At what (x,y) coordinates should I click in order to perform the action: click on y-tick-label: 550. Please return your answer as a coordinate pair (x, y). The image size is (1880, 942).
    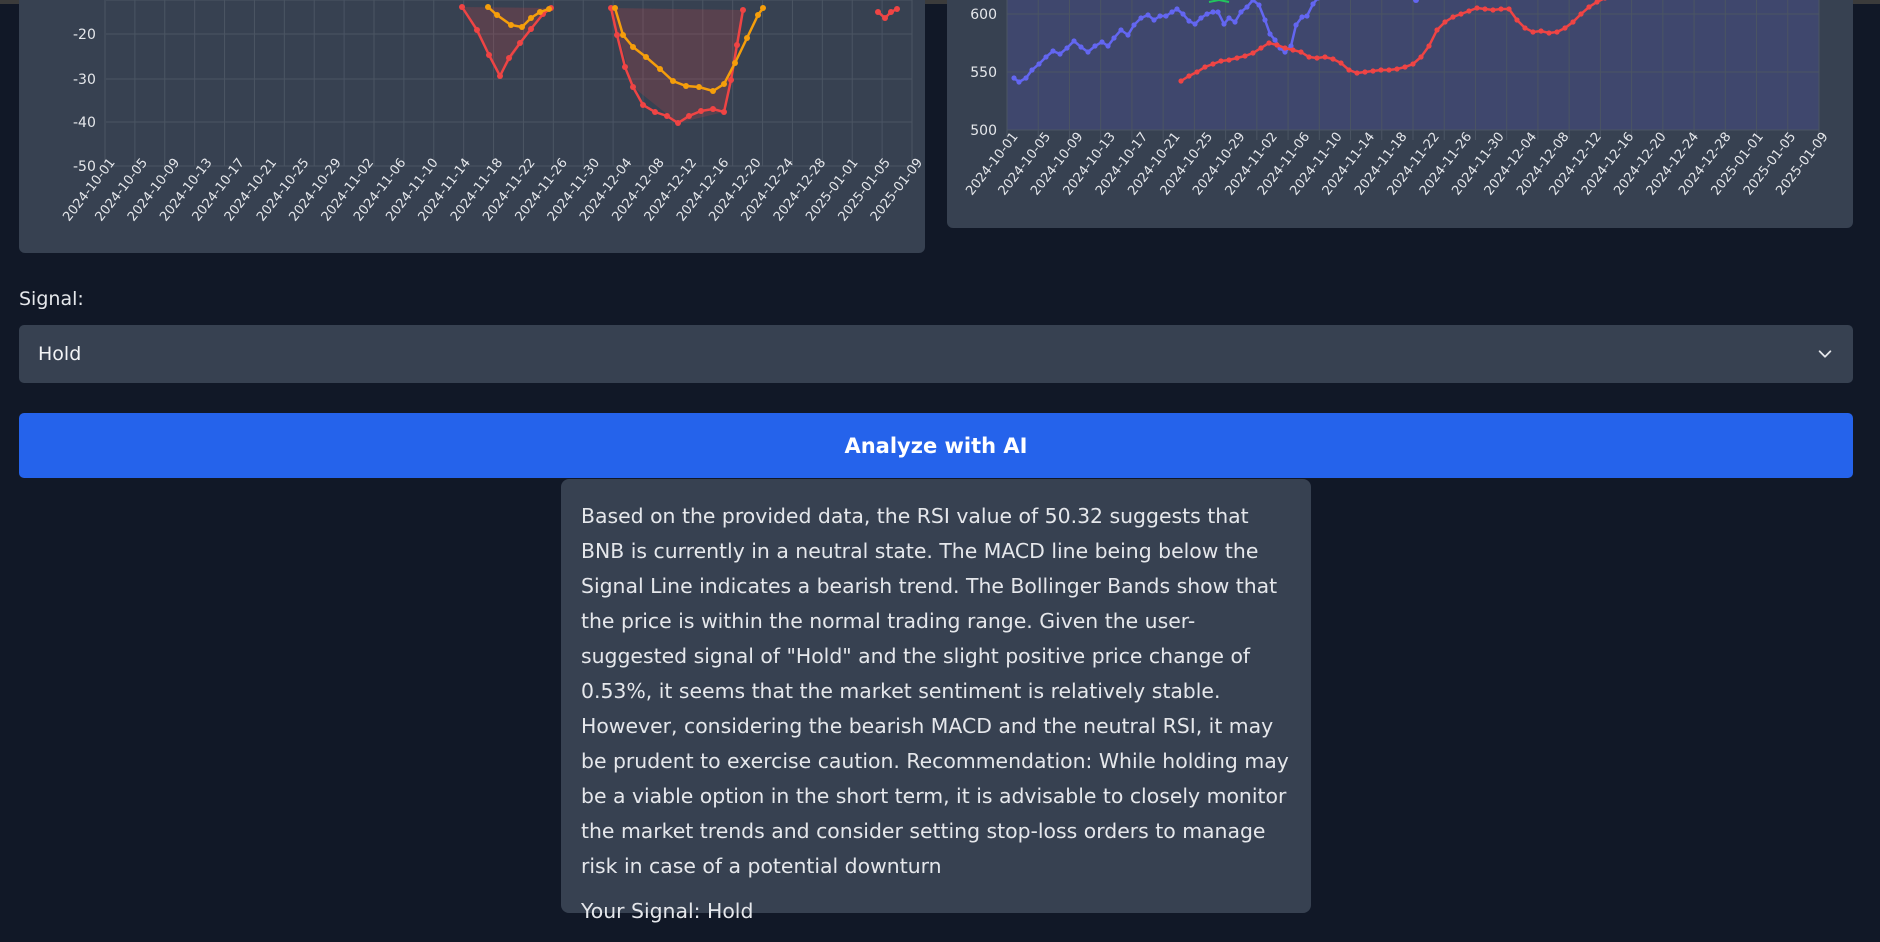
    Looking at the image, I should click on (983, 73).